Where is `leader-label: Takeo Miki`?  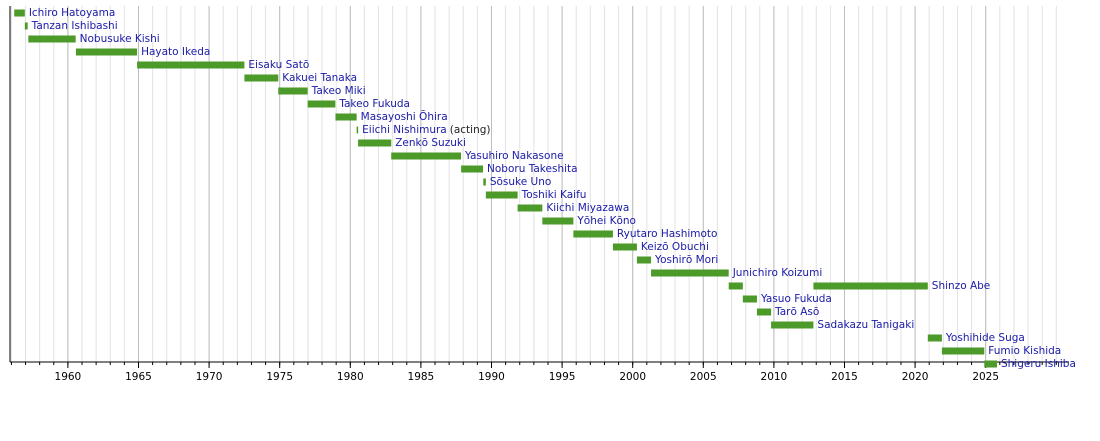
leader-label: Takeo Miki is located at coordinates (338, 91).